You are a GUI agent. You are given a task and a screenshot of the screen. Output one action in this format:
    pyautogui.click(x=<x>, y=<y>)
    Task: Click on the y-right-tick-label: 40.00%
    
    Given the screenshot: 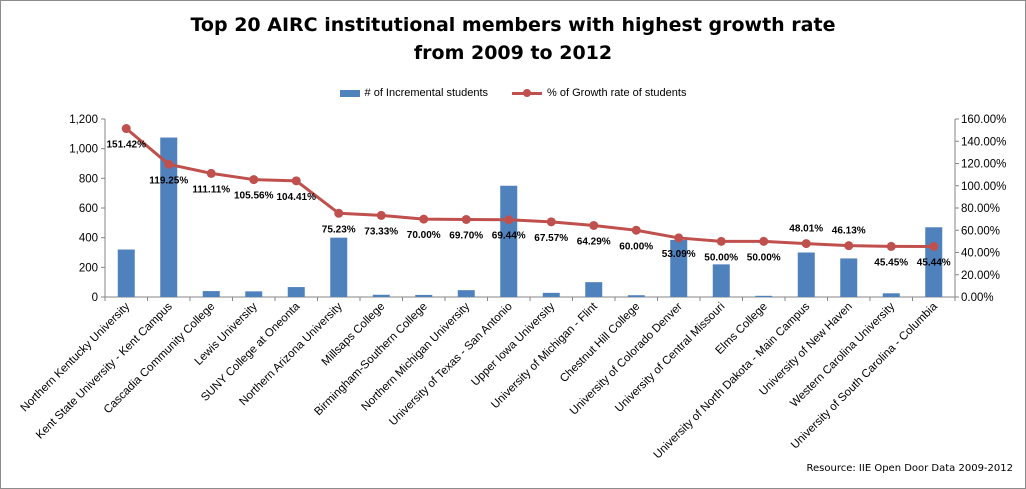 What is the action you would take?
    pyautogui.click(x=980, y=254)
    